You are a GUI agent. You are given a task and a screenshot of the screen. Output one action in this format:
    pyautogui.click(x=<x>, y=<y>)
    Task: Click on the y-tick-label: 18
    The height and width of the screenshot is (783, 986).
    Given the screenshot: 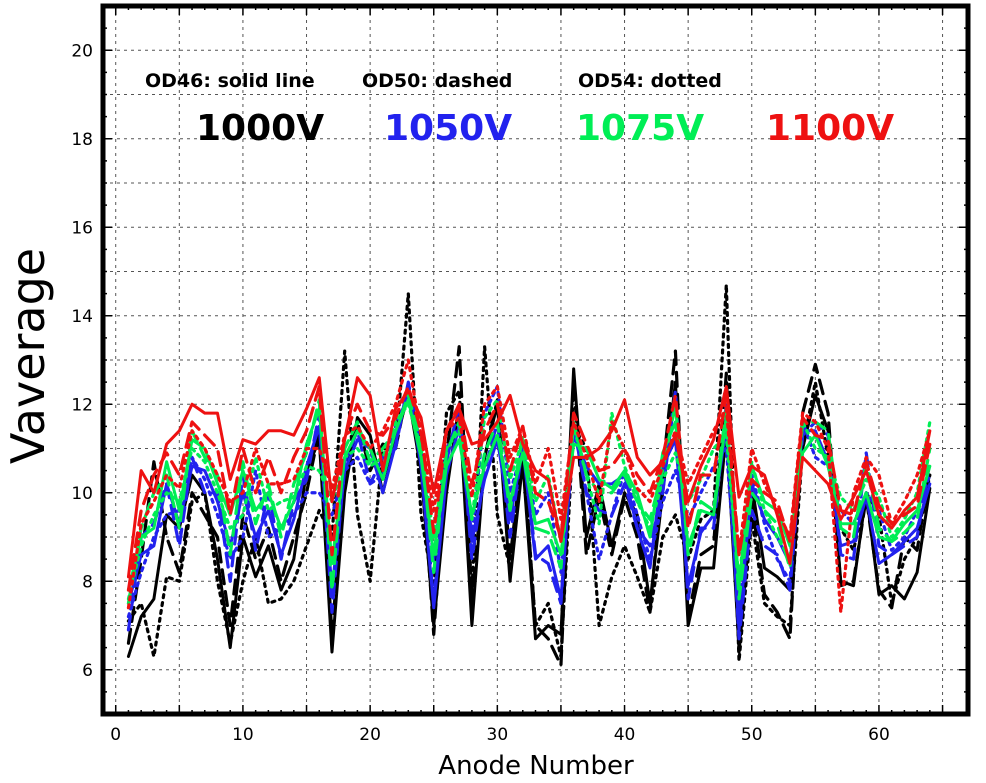 What is the action you would take?
    pyautogui.click(x=82, y=140)
    